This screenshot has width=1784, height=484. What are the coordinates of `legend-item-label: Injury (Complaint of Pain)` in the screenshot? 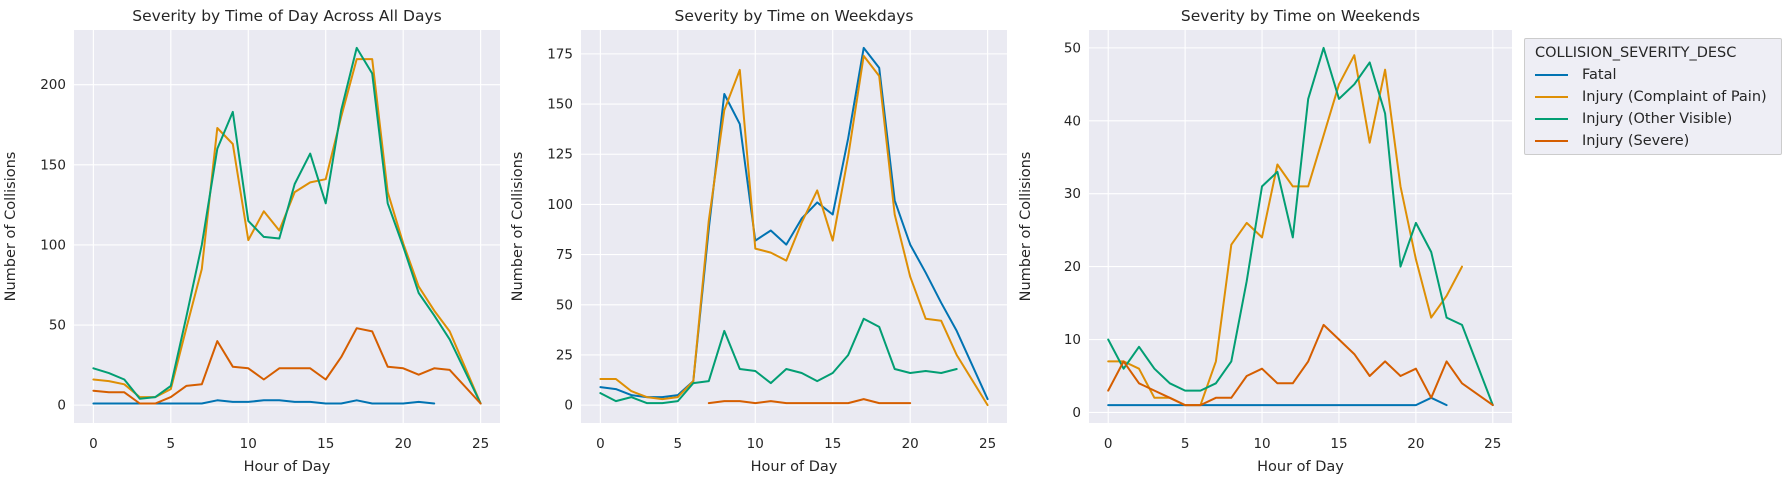 It's located at (1674, 97).